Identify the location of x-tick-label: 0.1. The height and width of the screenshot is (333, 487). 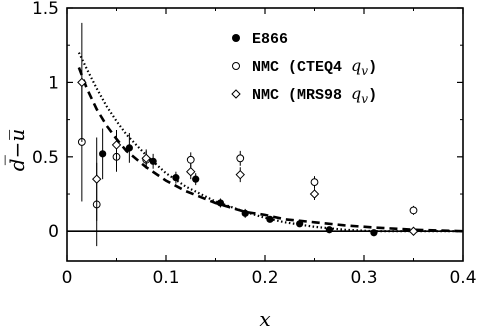
(165, 278).